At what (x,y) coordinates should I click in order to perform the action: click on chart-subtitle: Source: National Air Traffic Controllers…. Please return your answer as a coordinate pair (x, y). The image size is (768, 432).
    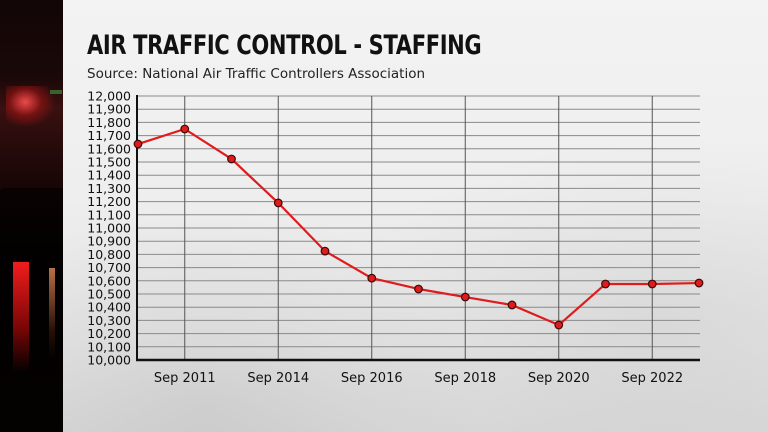
    Looking at the image, I should click on (256, 74).